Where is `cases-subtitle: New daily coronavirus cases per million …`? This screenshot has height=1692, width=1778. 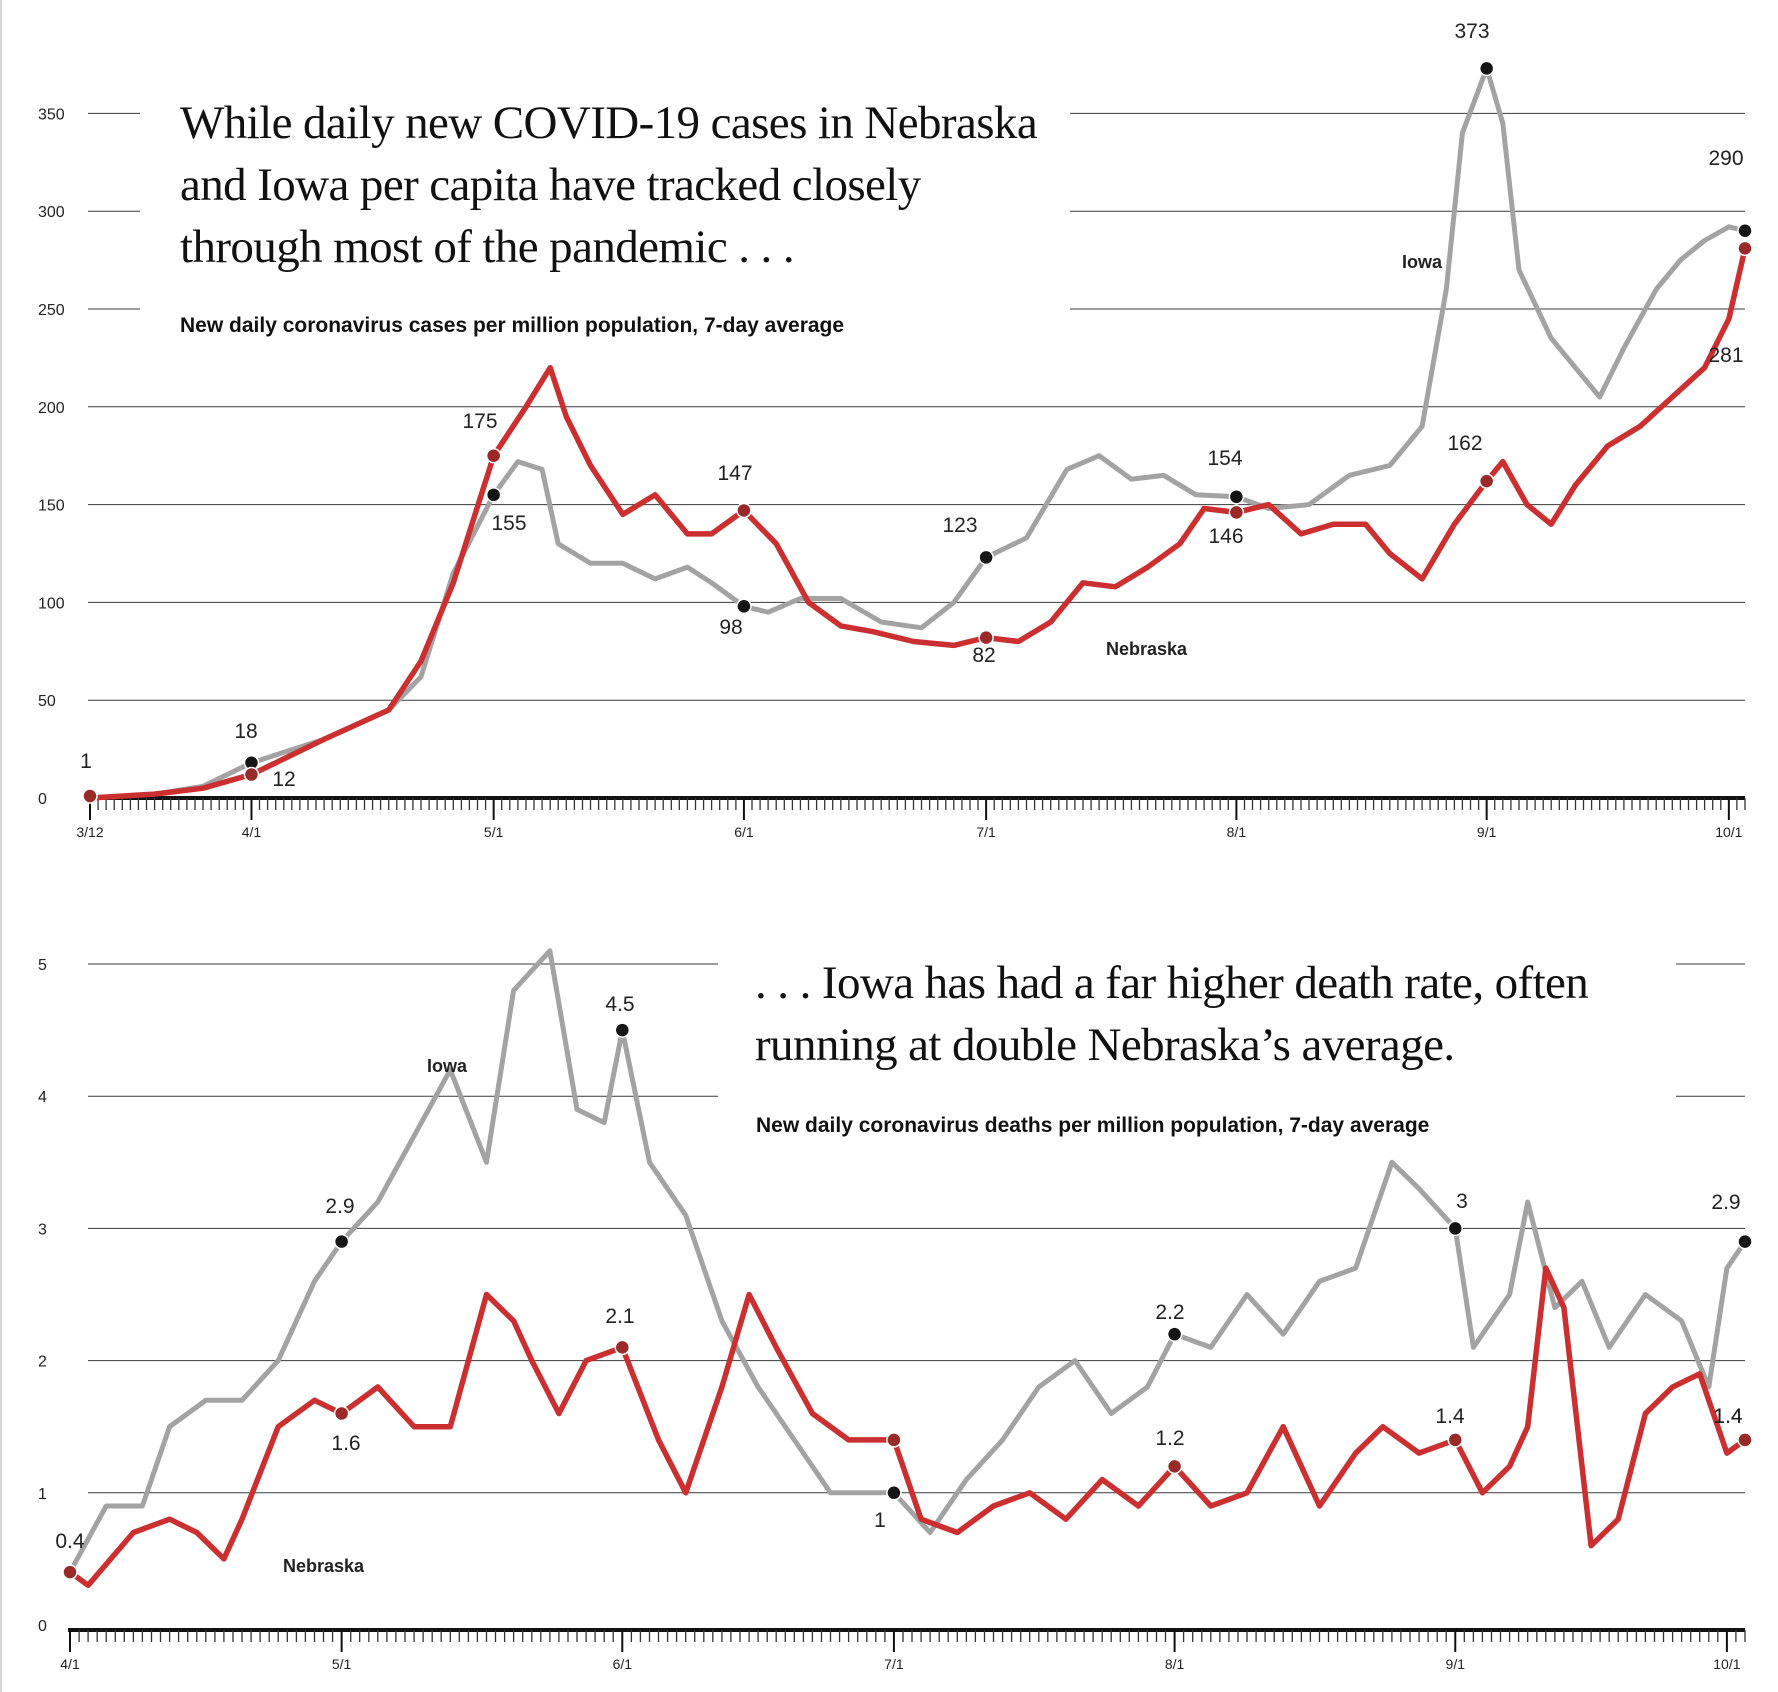
cases-subtitle: New daily coronavirus cases per million … is located at coordinates (512, 325).